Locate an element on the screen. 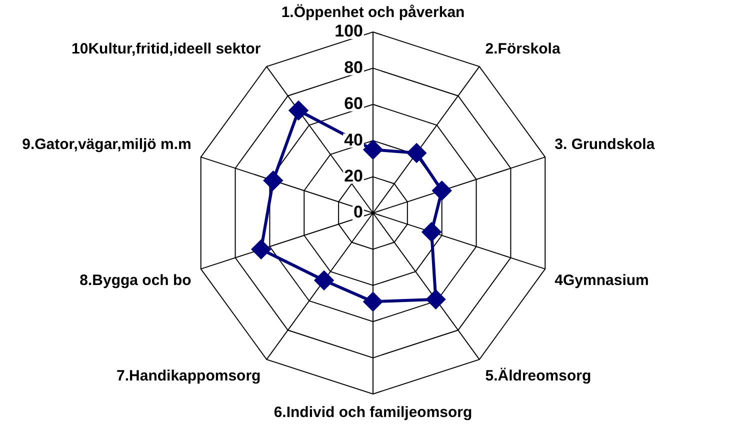 The width and height of the screenshot is (740, 426). y-tick-label: 100 is located at coordinates (348, 31).